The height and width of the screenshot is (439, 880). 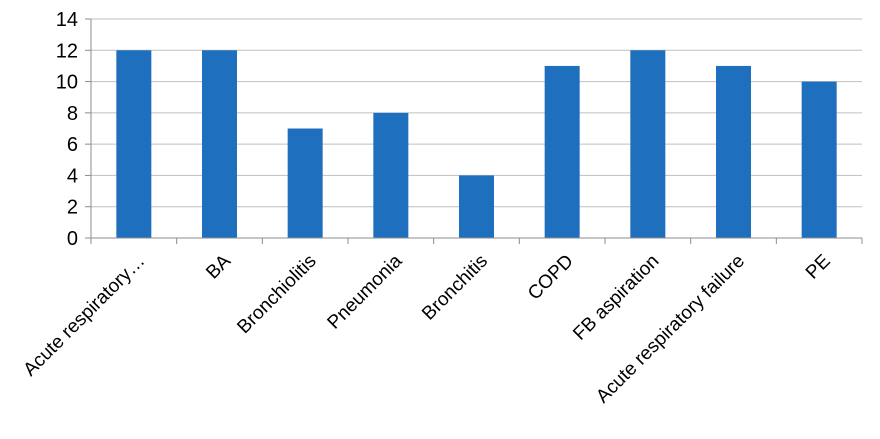 I want to click on y-tick-label: 8, so click(x=72, y=114).